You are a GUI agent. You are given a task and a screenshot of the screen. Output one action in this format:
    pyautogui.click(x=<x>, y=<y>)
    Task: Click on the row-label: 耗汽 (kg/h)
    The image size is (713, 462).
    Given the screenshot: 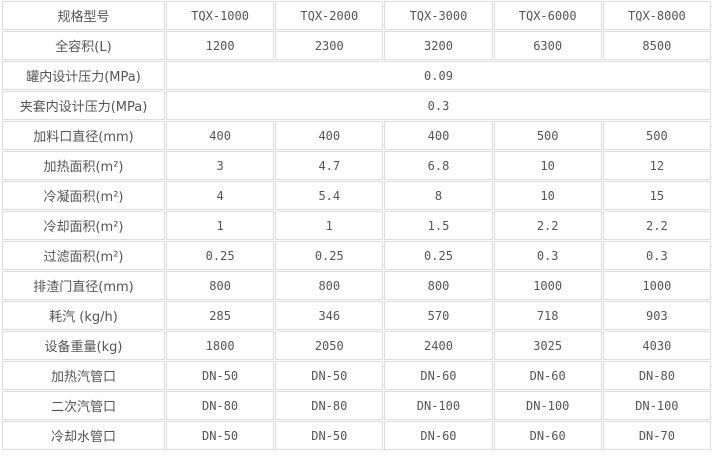 What is the action you would take?
    pyautogui.click(x=83, y=315)
    